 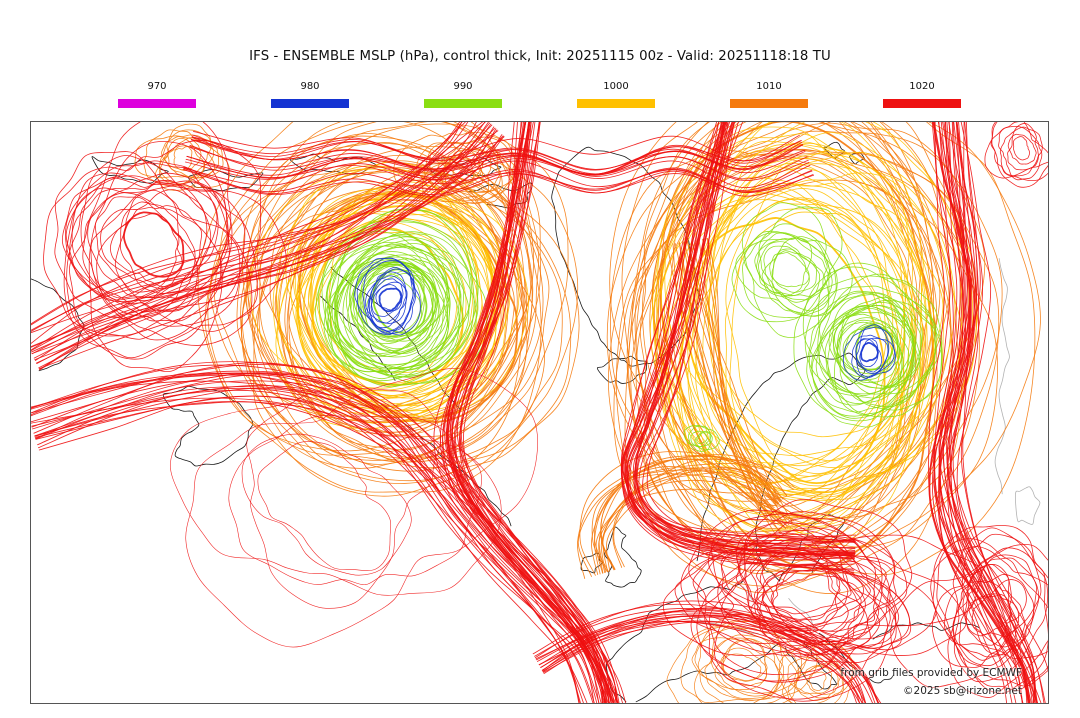 I want to click on legend-label: 1000, so click(x=616, y=86).